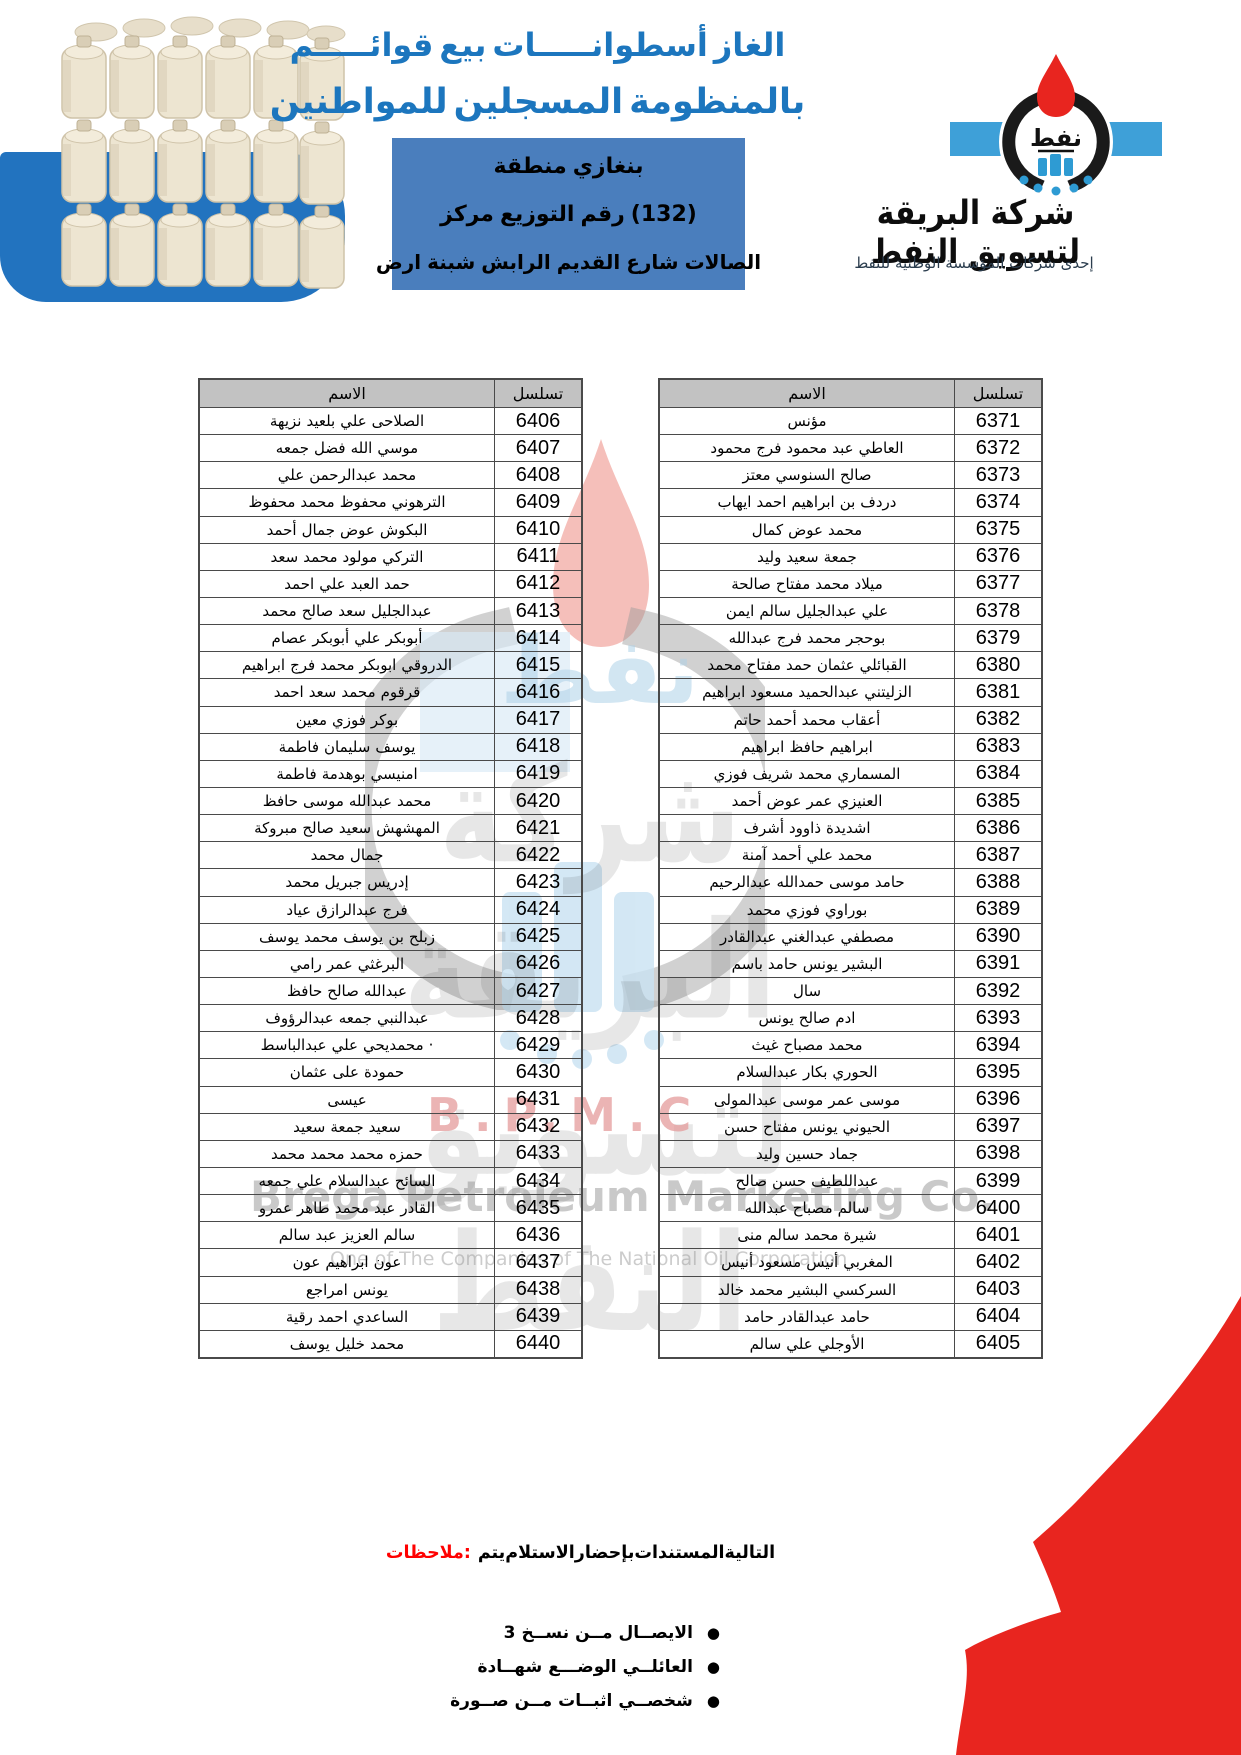 This screenshot has height=1755, width=1241. I want to click on name-cell: سعيد جمعة سعيد, so click(347, 1126).